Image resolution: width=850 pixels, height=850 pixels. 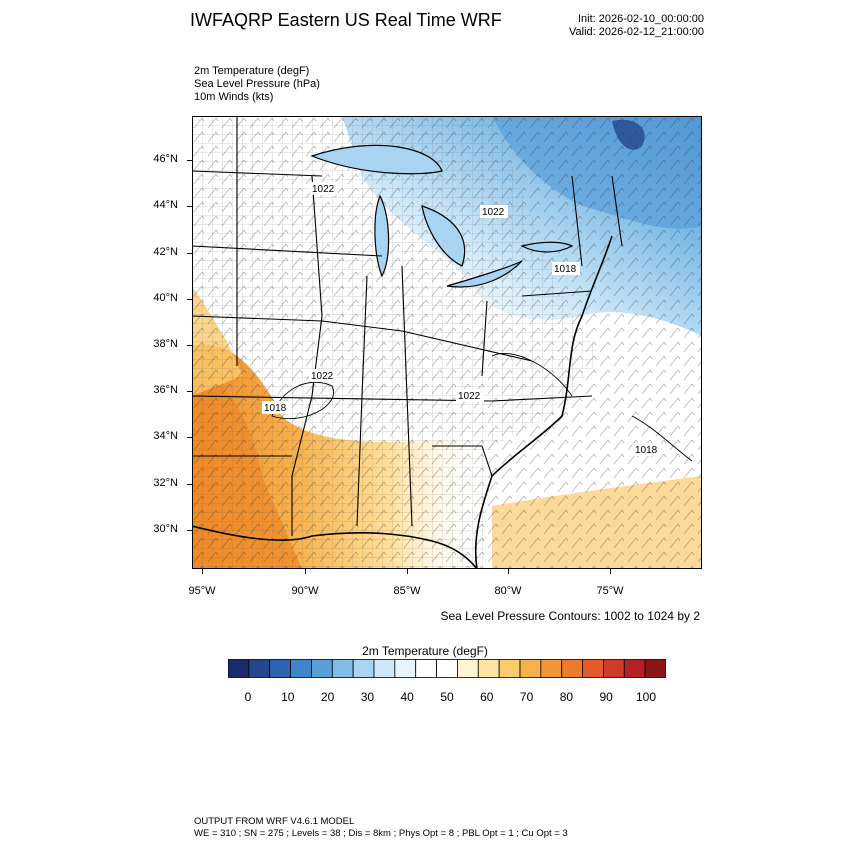 What do you see at coordinates (641, 19) in the screenshot?
I see `init-time: Init: 2026-02-10_00:00:00` at bounding box center [641, 19].